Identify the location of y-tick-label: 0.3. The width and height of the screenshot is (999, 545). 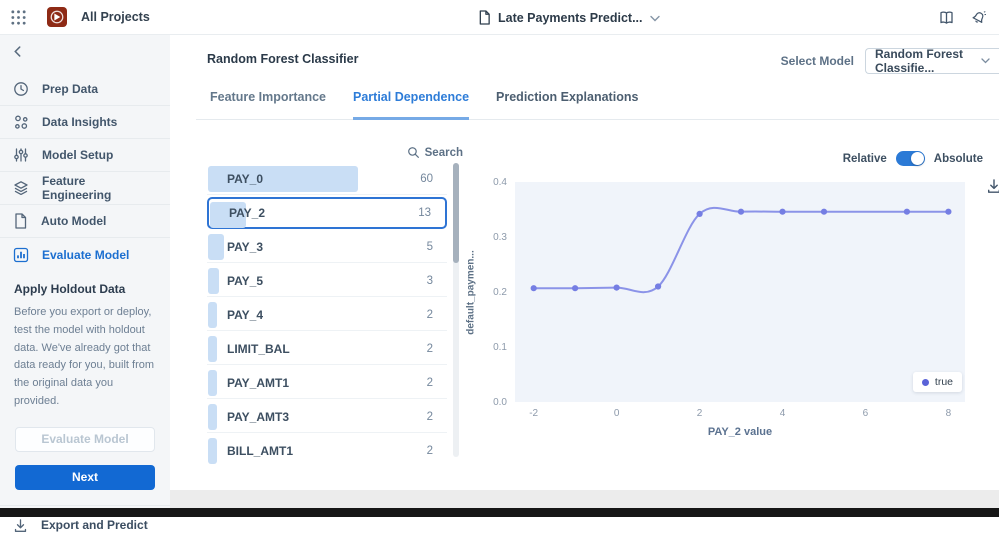
(500, 237).